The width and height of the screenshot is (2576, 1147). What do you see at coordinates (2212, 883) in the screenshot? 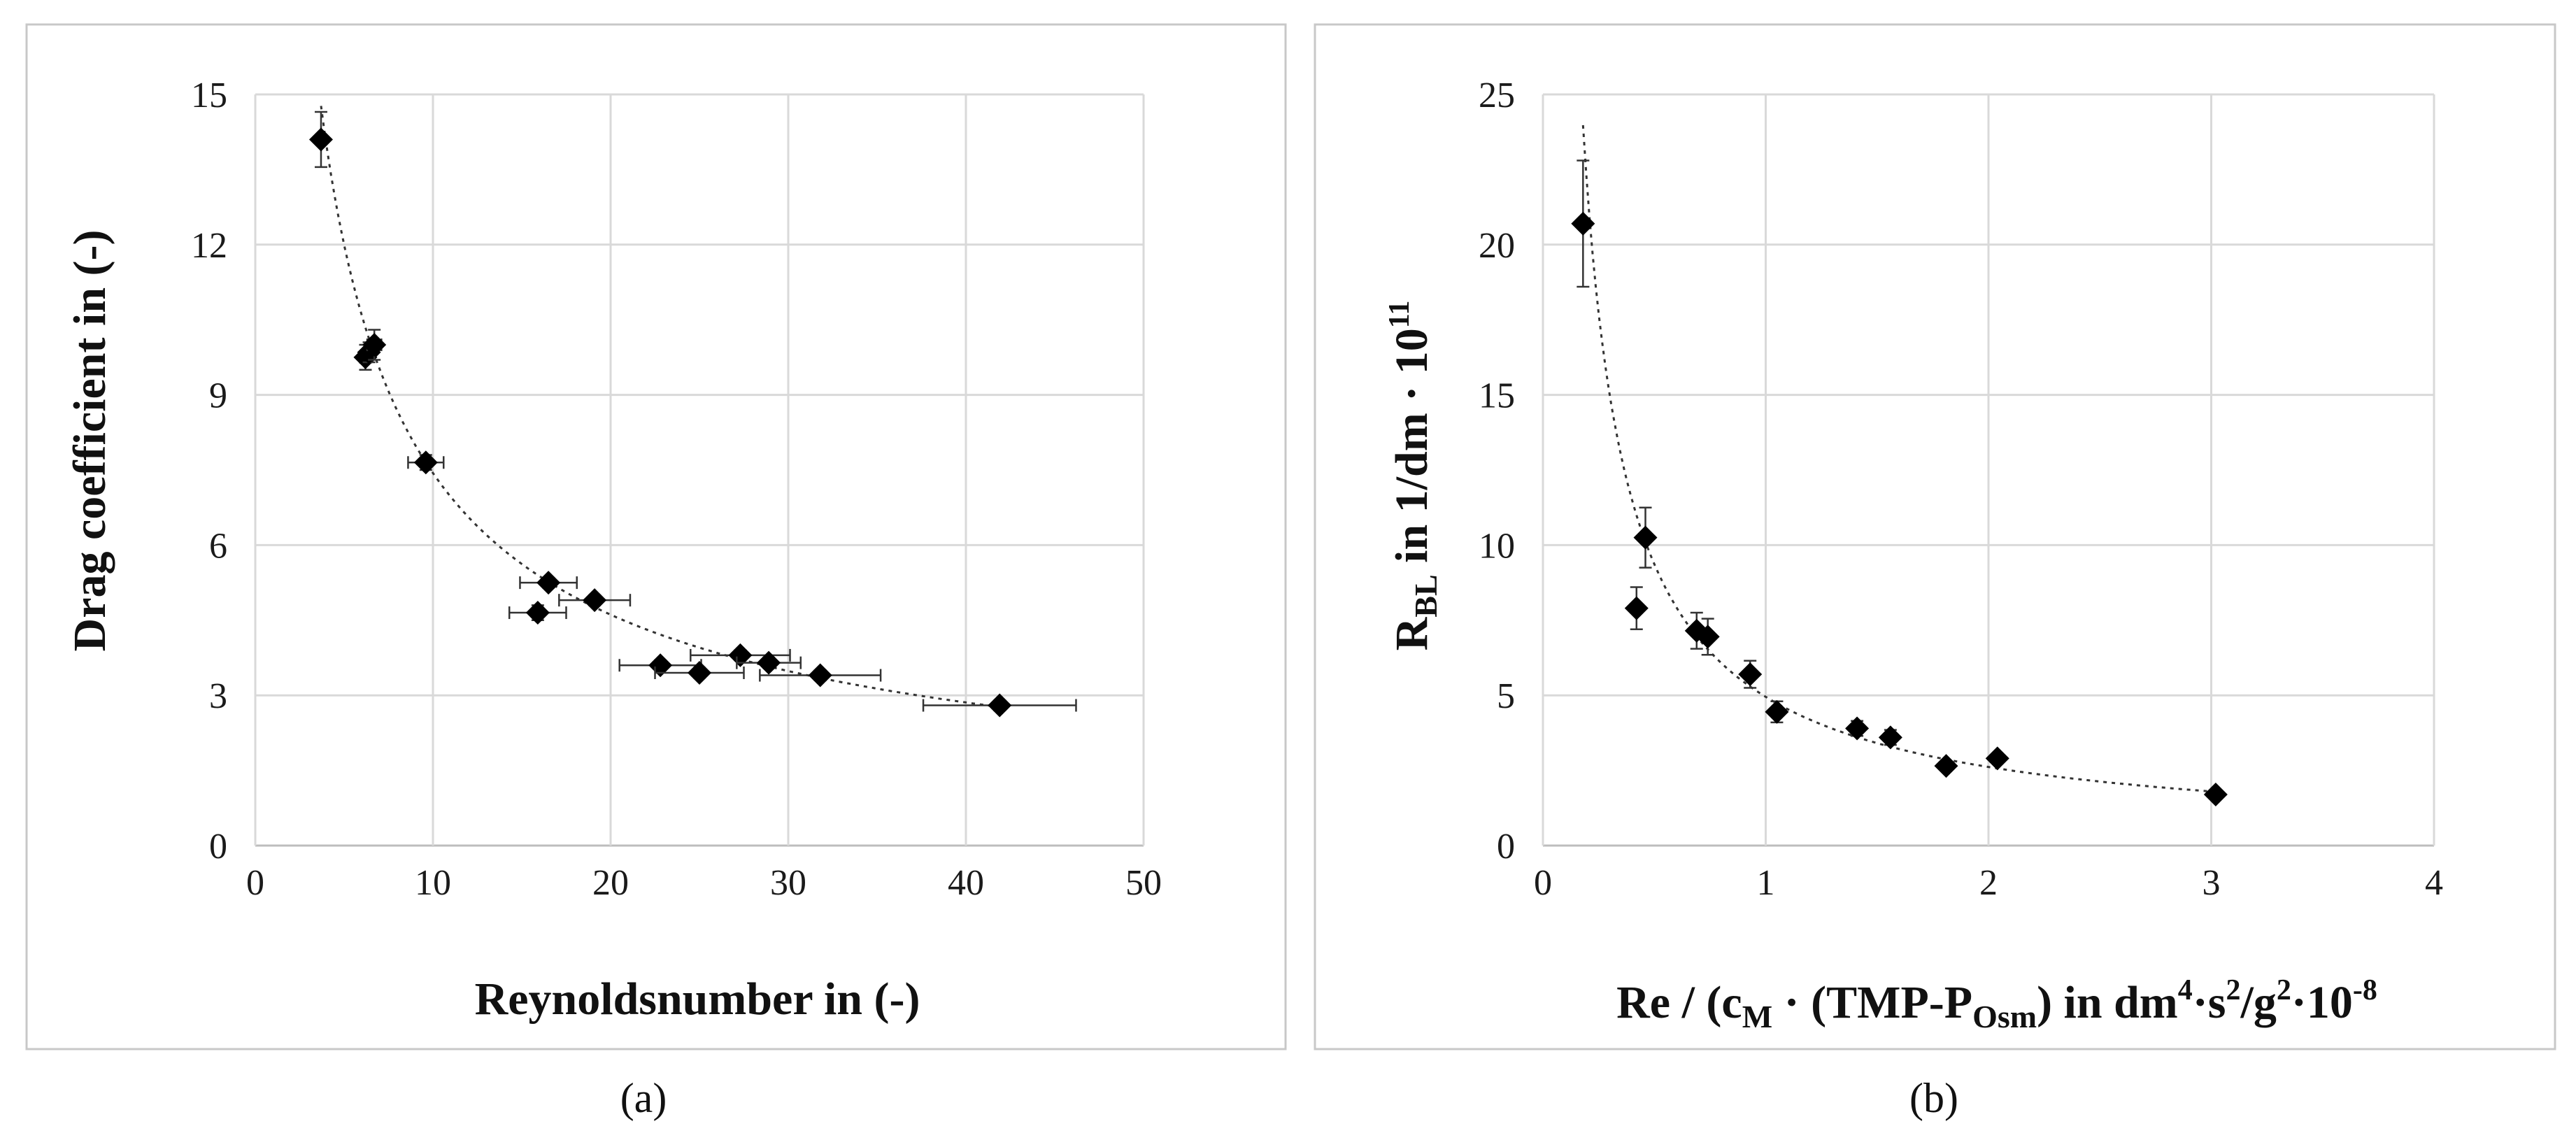
I see `x-tick-label: 3` at bounding box center [2212, 883].